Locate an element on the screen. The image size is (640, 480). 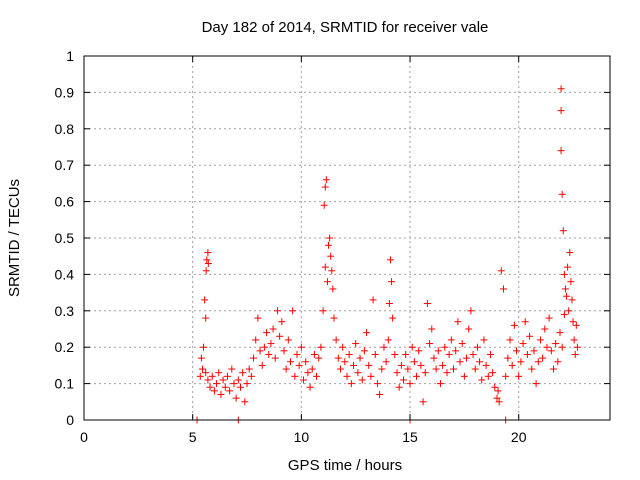
y-tick-label: 0.1 is located at coordinates (65, 384).